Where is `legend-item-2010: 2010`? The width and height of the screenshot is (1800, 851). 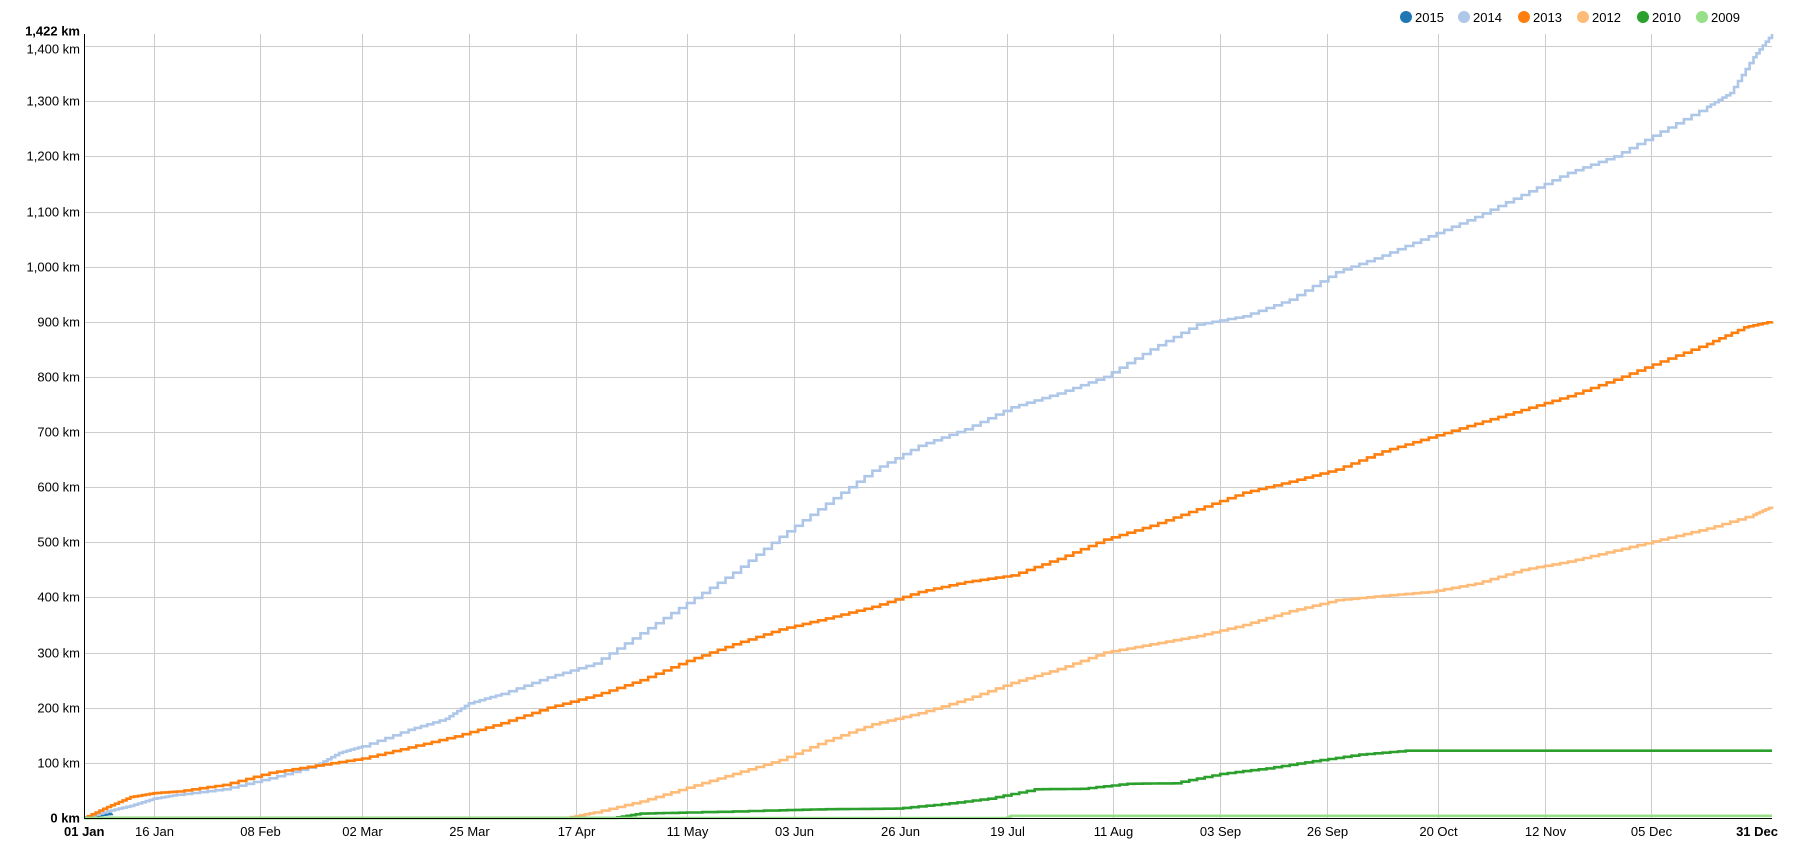
legend-item-2010: 2010 is located at coordinates (1659, 17).